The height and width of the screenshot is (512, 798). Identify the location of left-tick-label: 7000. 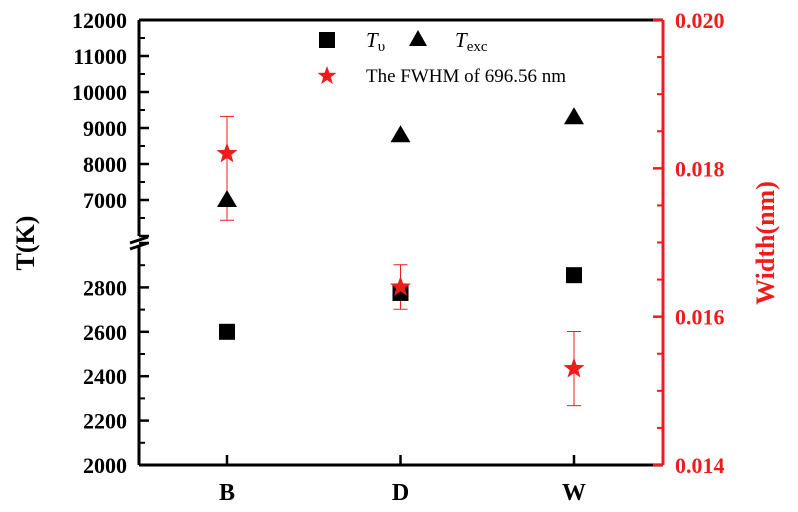
(105, 200).